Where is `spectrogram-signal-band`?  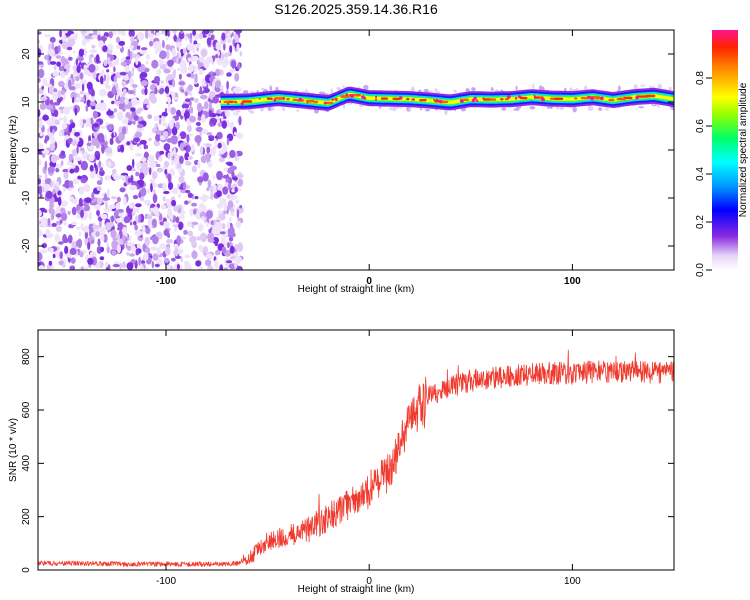
spectrogram-signal-band is located at coordinates (446, 99).